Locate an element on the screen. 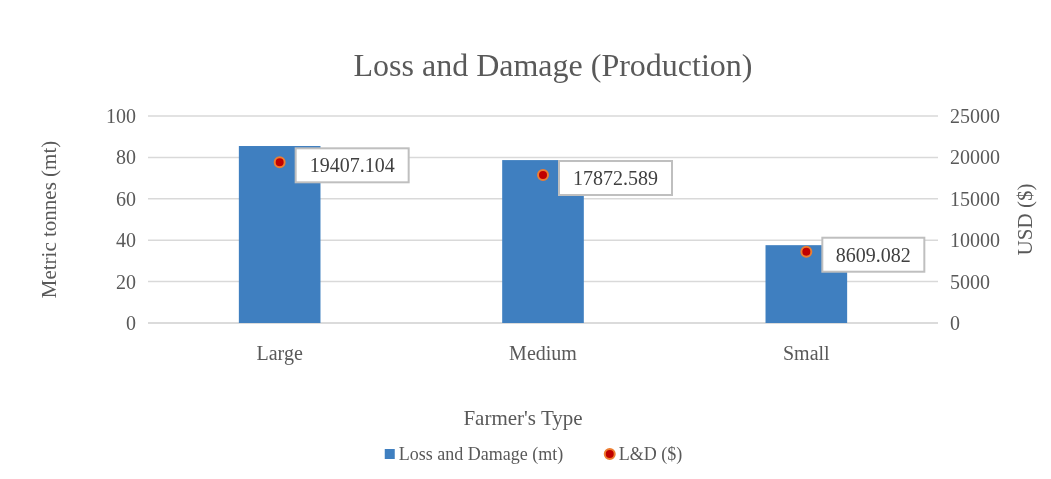 This screenshot has width=1051, height=479. y-tick-label: 80 is located at coordinates (126, 157).